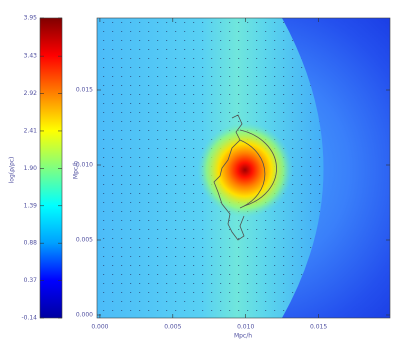 The image size is (410, 357). I want to click on colorbar-tick-label: 0.88, so click(31, 243).